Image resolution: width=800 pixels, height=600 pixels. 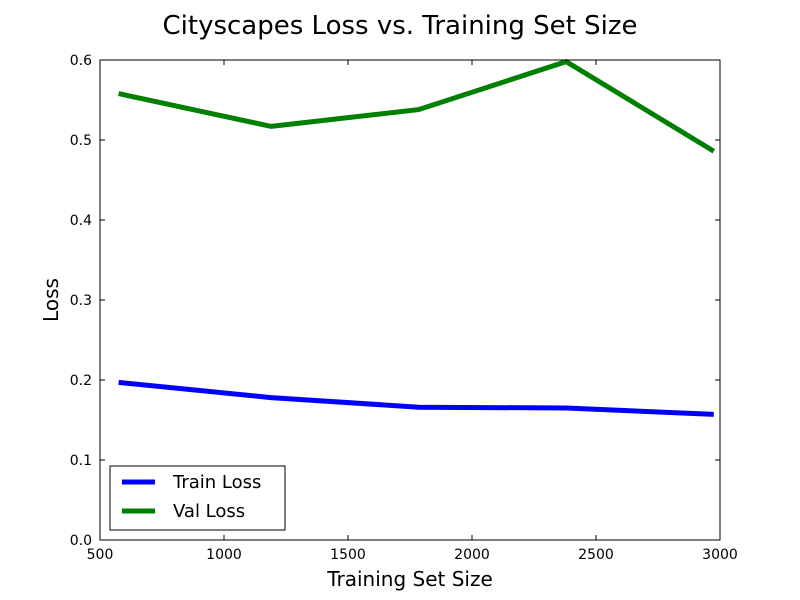 I want to click on x-tick-label: 2000, so click(x=472, y=555).